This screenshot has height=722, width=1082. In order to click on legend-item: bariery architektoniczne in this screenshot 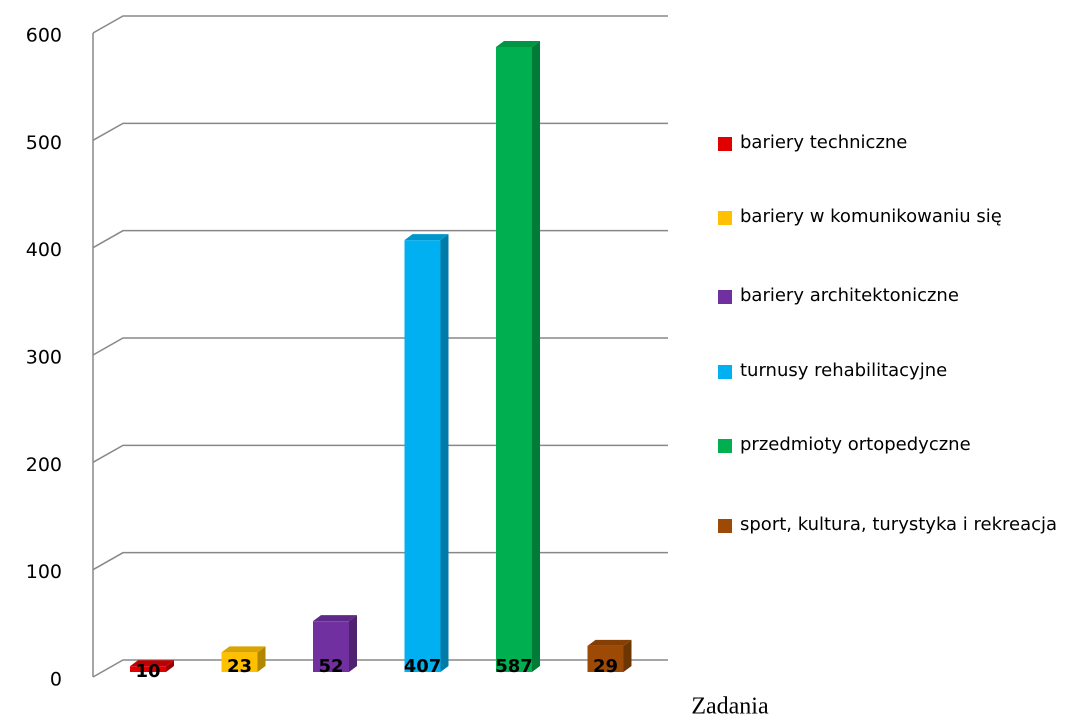, I will do `click(889, 297)`.